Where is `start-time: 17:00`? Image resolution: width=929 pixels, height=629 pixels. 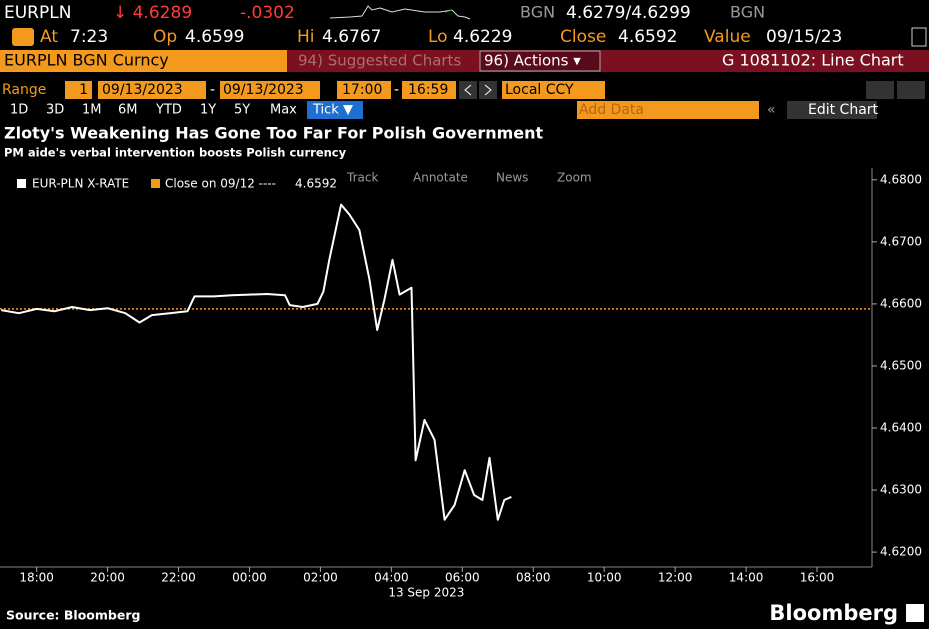
start-time: 17:00 is located at coordinates (362, 90).